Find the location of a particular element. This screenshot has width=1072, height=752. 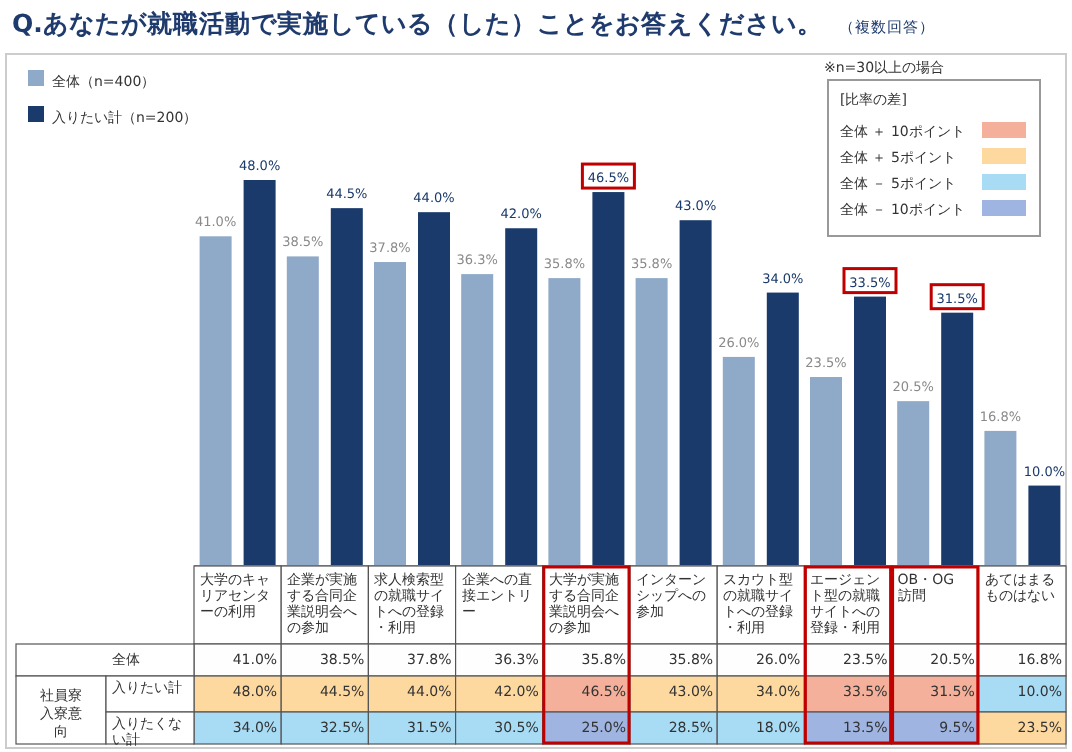

chart-title: Q.あなたが就職活動で実施している（した）ことをお答えください。 is located at coordinates (417, 23).